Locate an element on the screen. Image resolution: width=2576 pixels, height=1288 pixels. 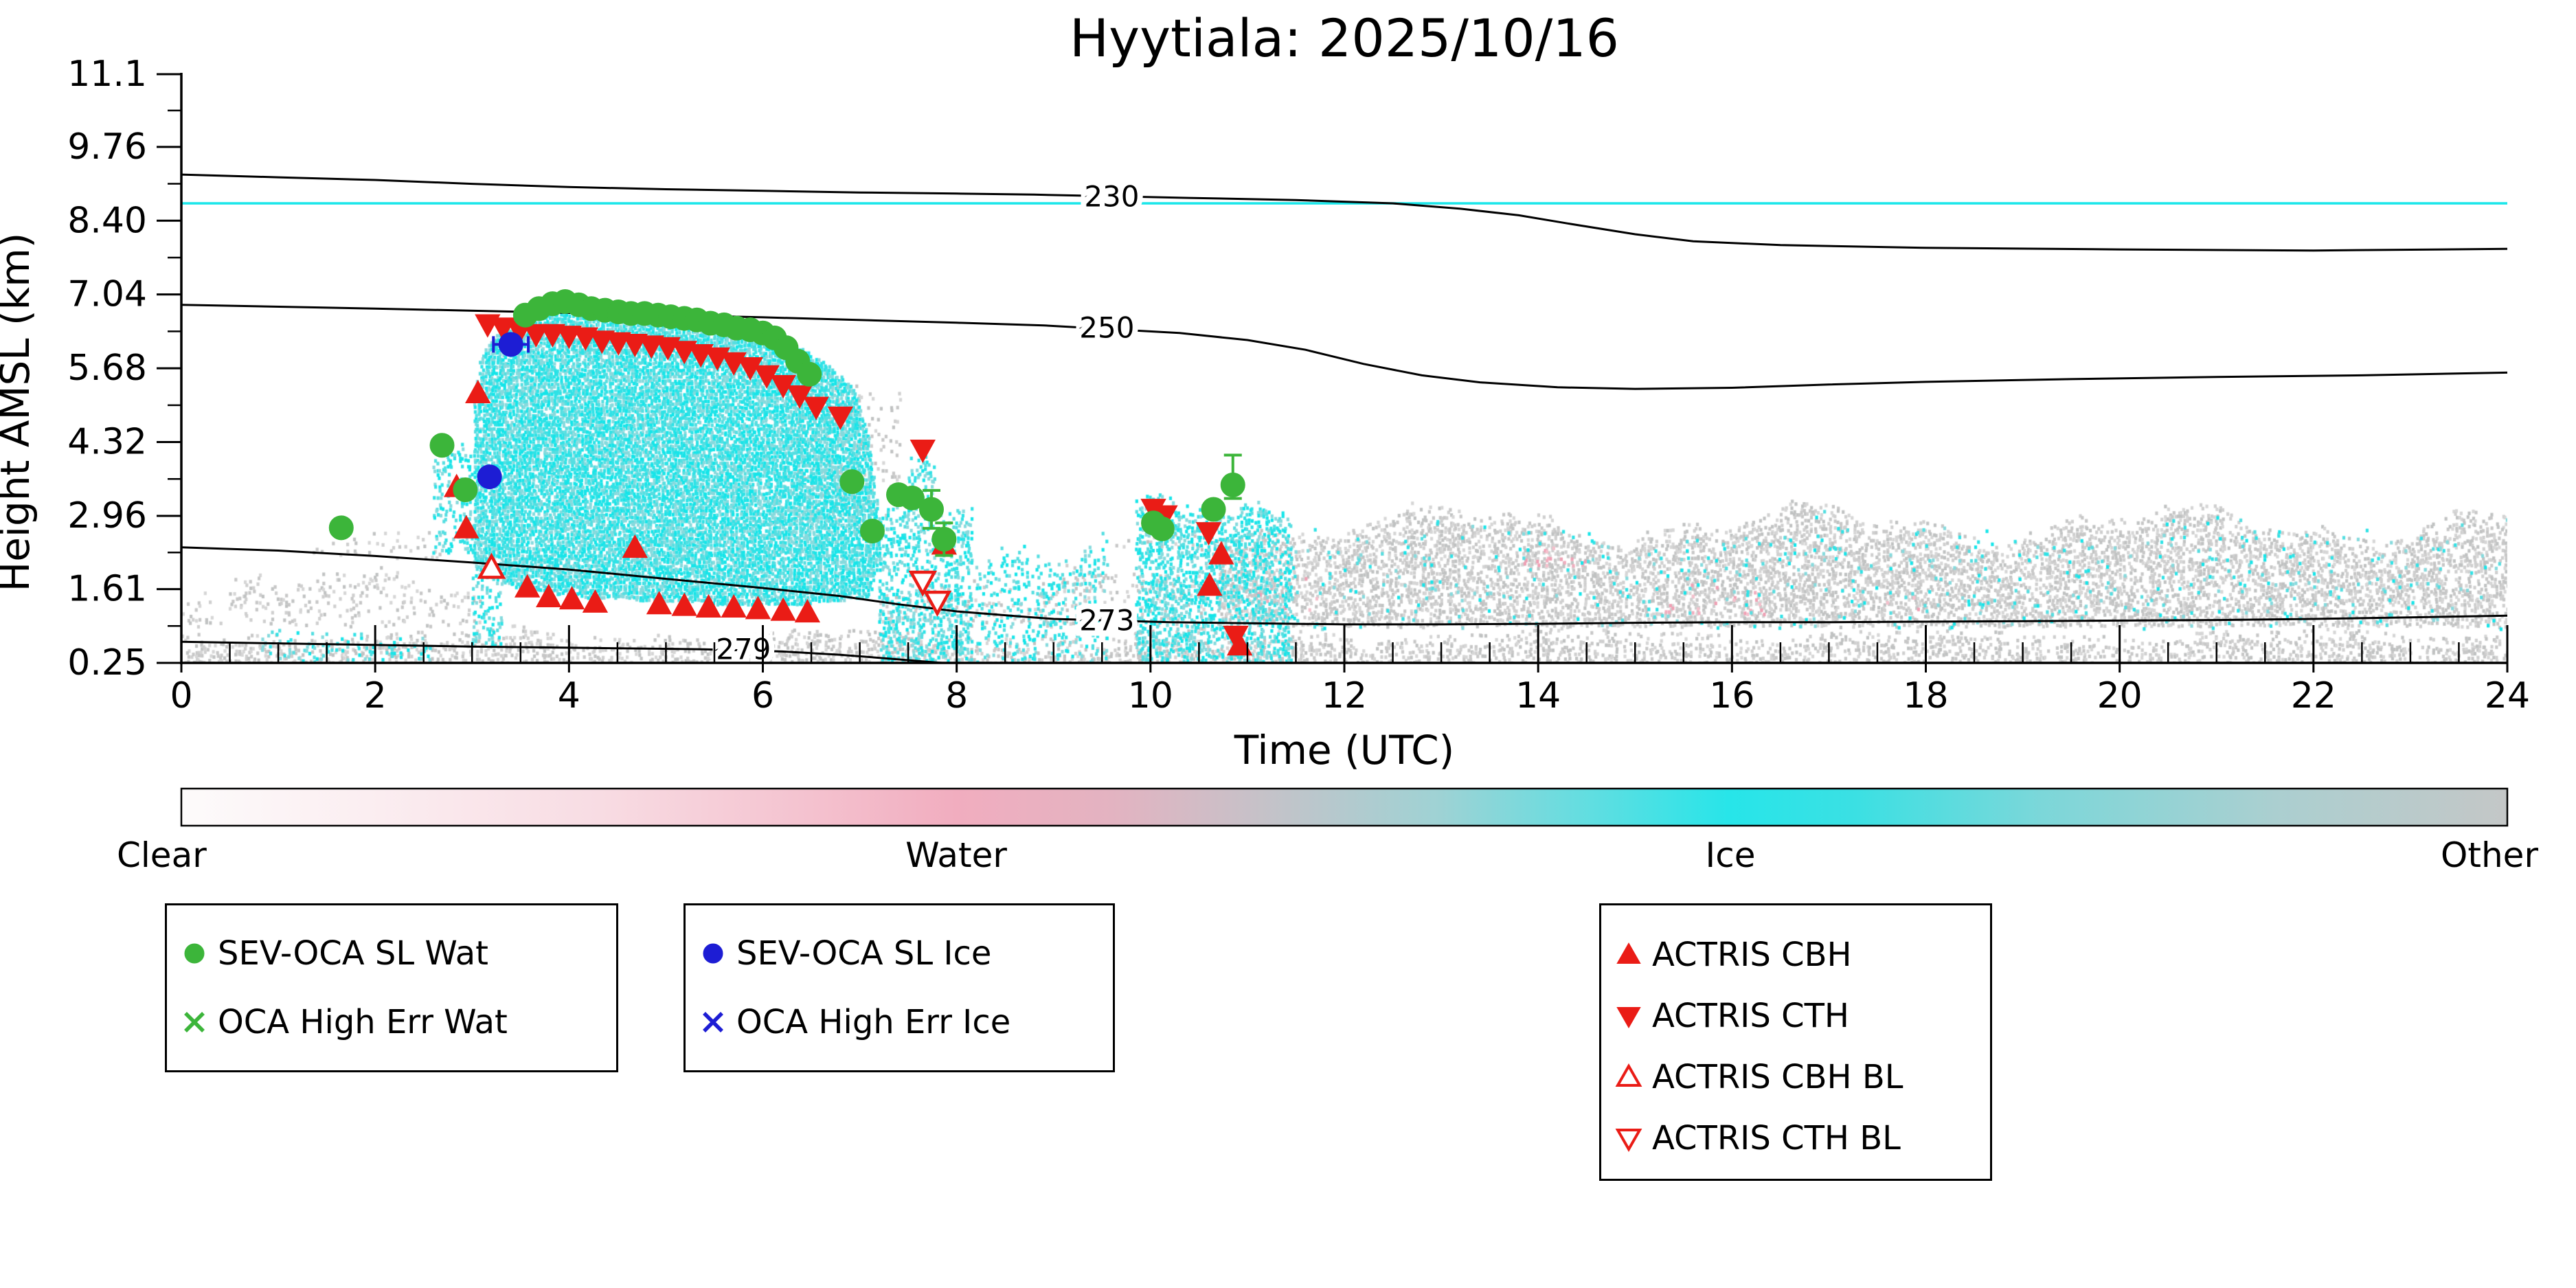
legend-item-actris-cth: ACTRIS CTH is located at coordinates (1731, 1016).